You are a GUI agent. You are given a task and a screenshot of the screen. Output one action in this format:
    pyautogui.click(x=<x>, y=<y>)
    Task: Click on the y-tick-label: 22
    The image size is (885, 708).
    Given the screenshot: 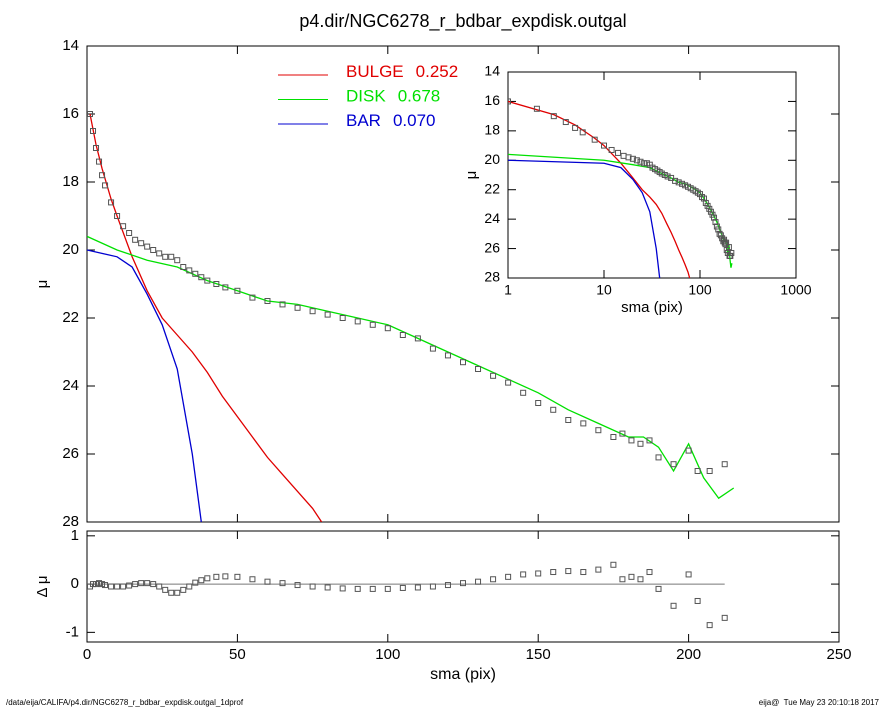 What is the action you would take?
    pyautogui.click(x=492, y=188)
    